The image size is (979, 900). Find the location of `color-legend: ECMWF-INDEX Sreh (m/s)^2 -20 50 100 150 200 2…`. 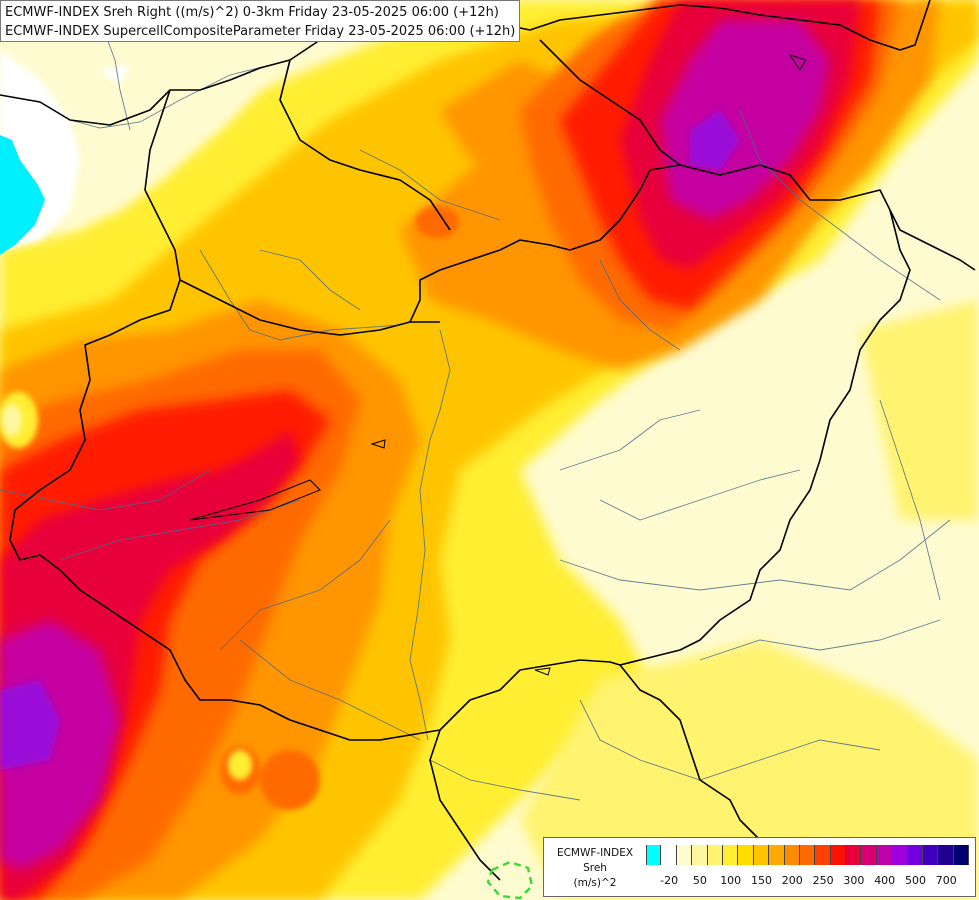

color-legend: ECMWF-INDEX Sreh (m/s)^2 -20 50 100 150 200 2… is located at coordinates (759, 867).